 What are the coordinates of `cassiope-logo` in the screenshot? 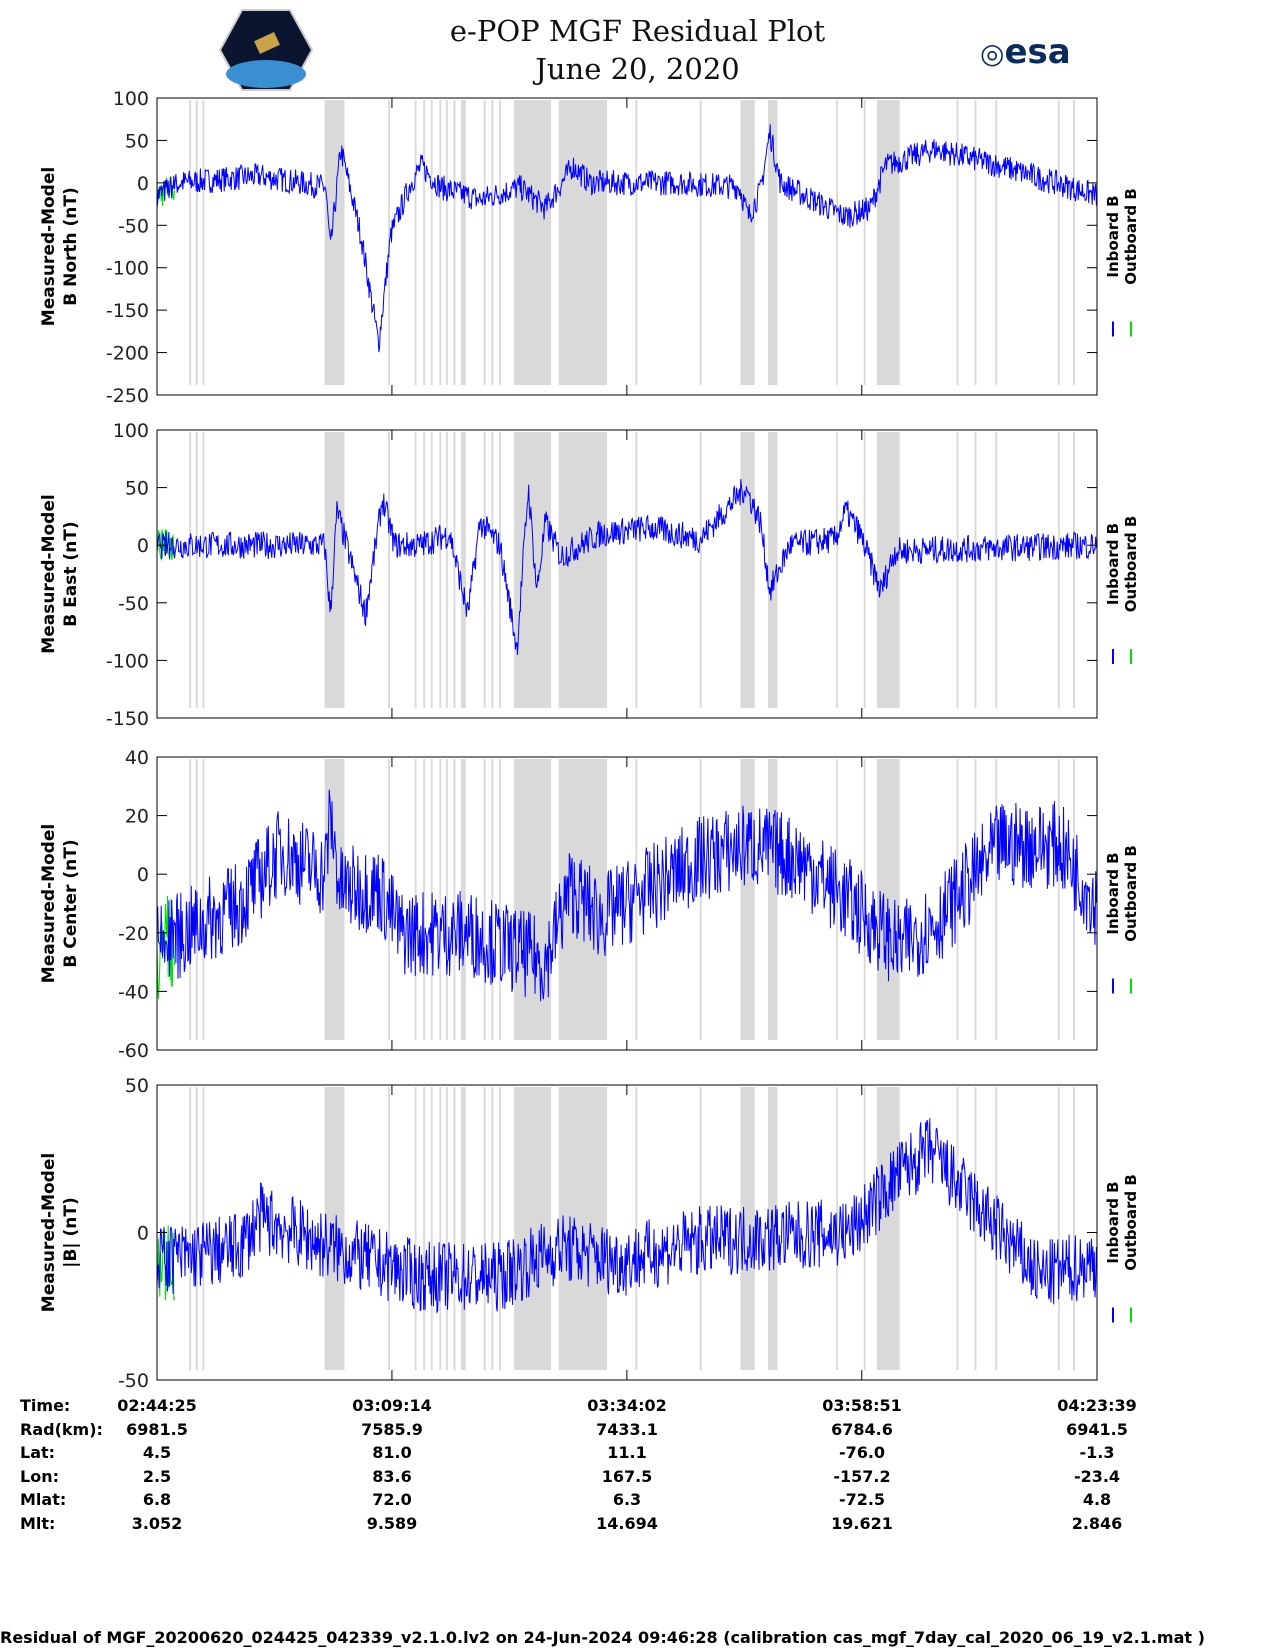 It's located at (266, 50).